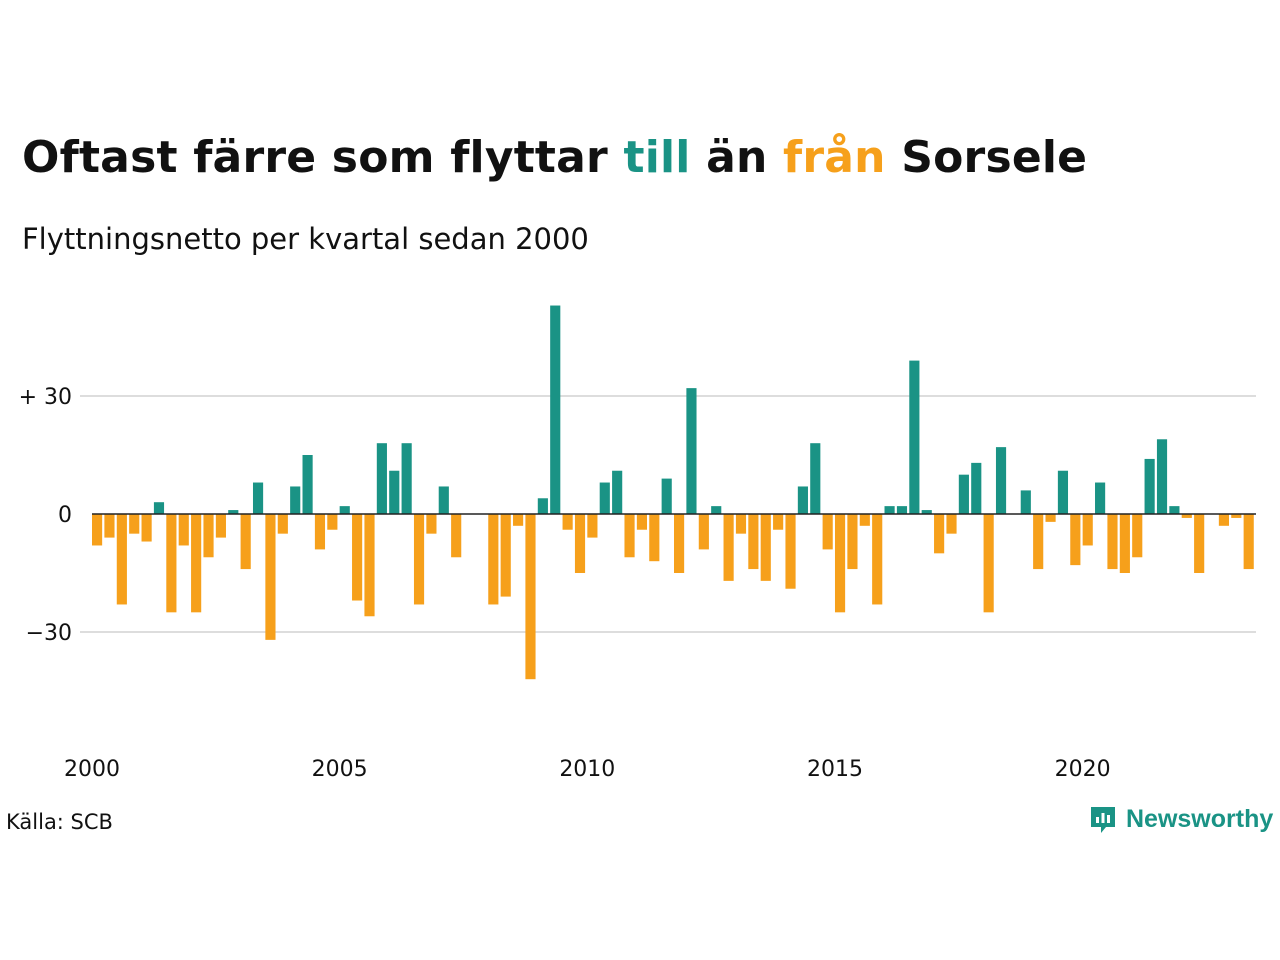  Describe the element at coordinates (49, 633) in the screenshot. I see `y-tick-label: −30` at that location.